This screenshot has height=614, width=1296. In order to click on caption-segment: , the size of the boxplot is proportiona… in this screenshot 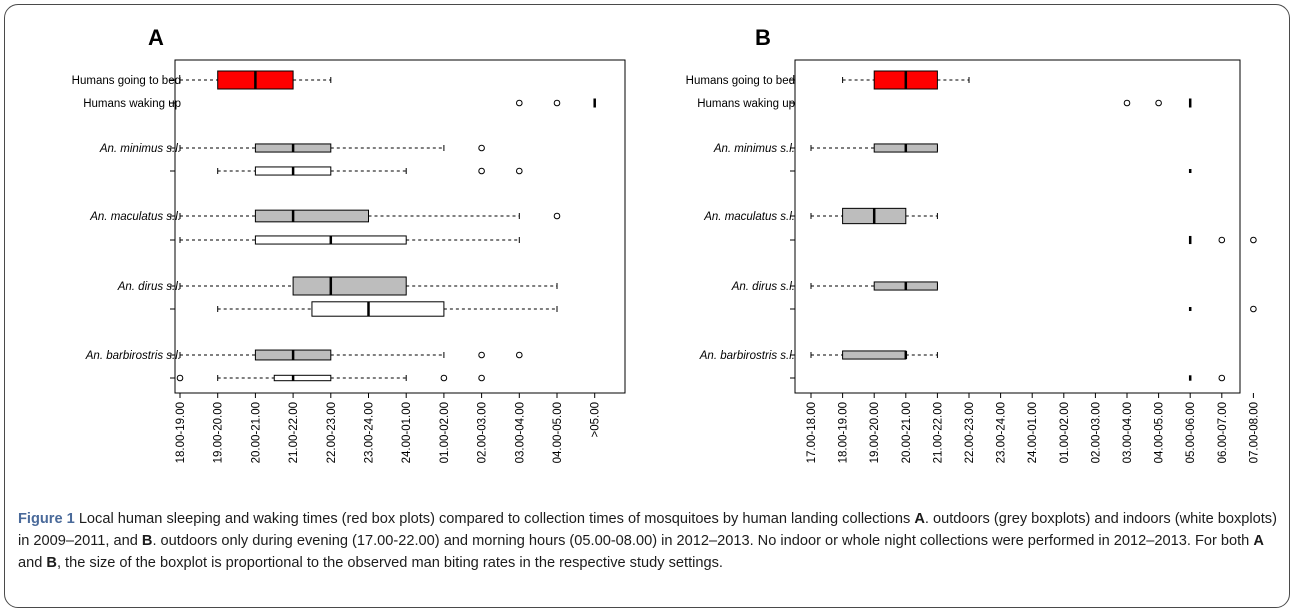, I will do `click(389, 563)`.